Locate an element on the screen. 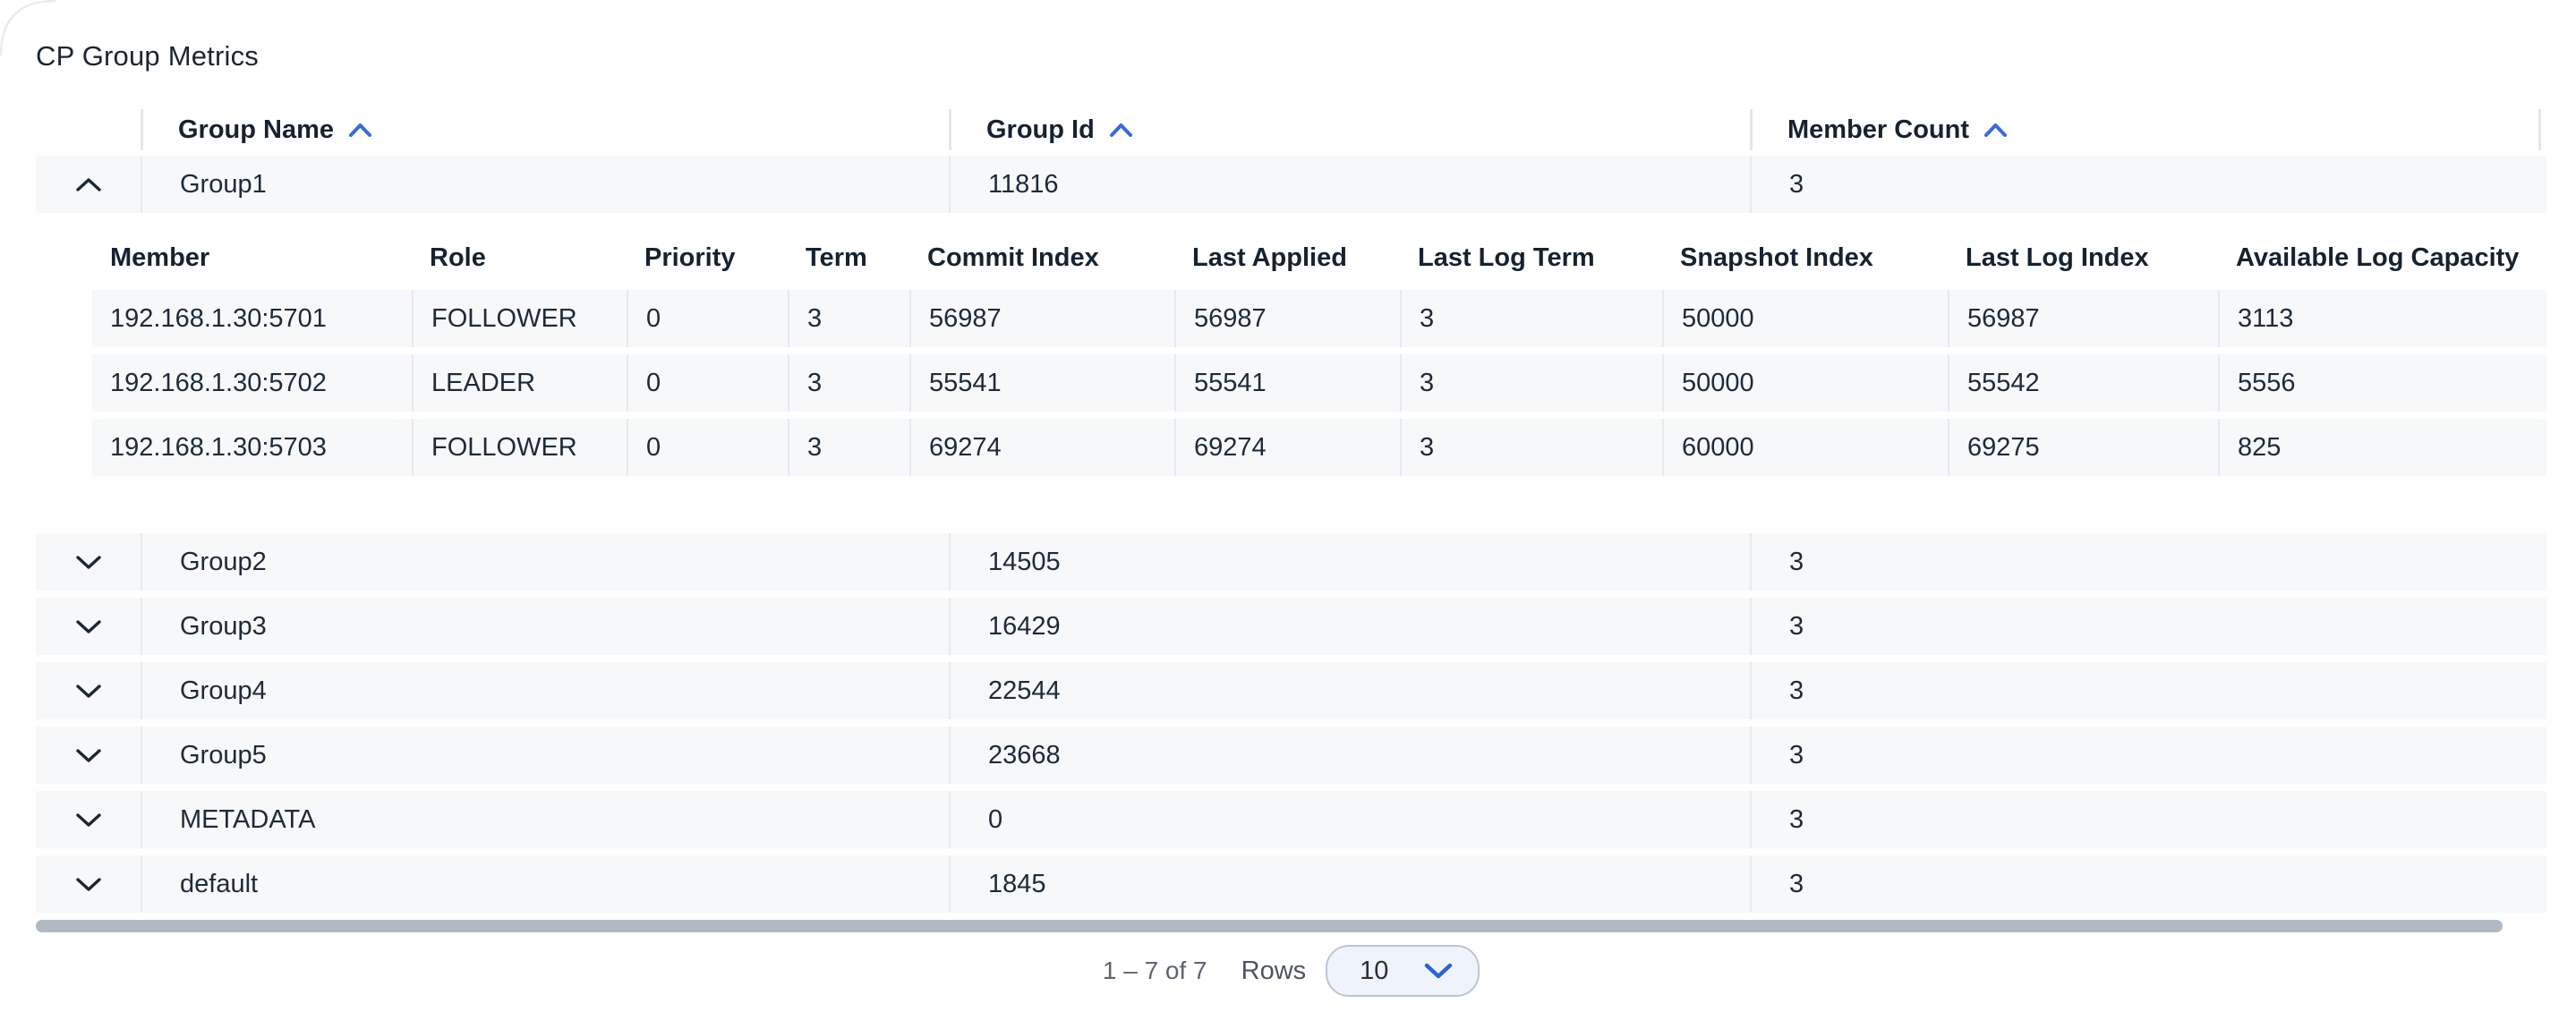 This screenshot has width=2576, height=1029. group-name-cell: Group3 is located at coordinates (545, 626).